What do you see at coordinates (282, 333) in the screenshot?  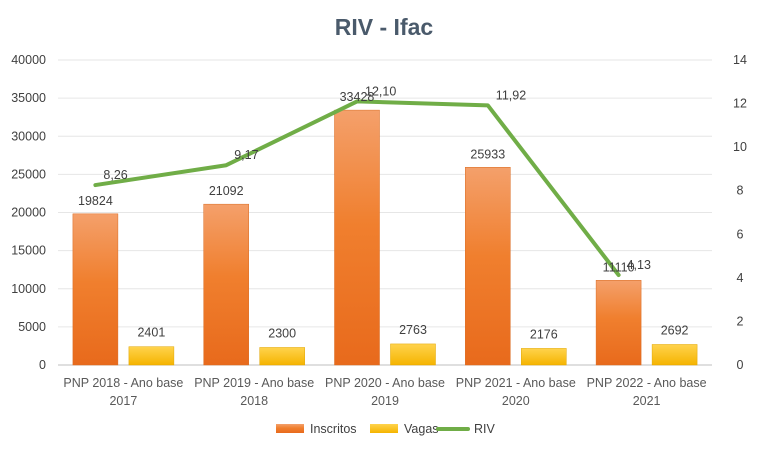 I see `data-label-vagas: 2300` at bounding box center [282, 333].